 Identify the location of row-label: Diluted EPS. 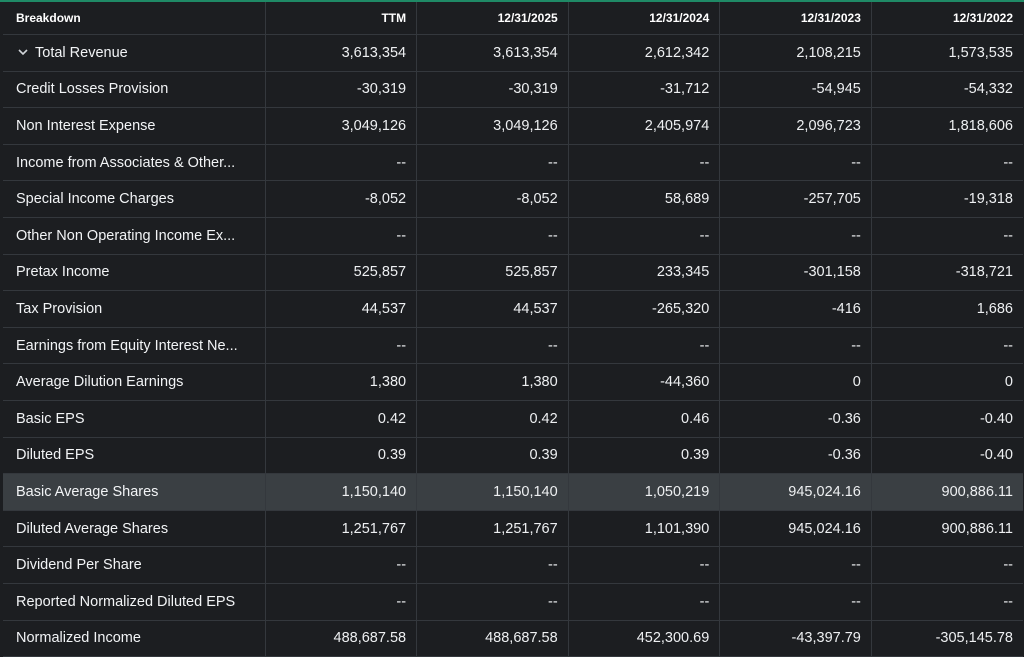
(55, 455).